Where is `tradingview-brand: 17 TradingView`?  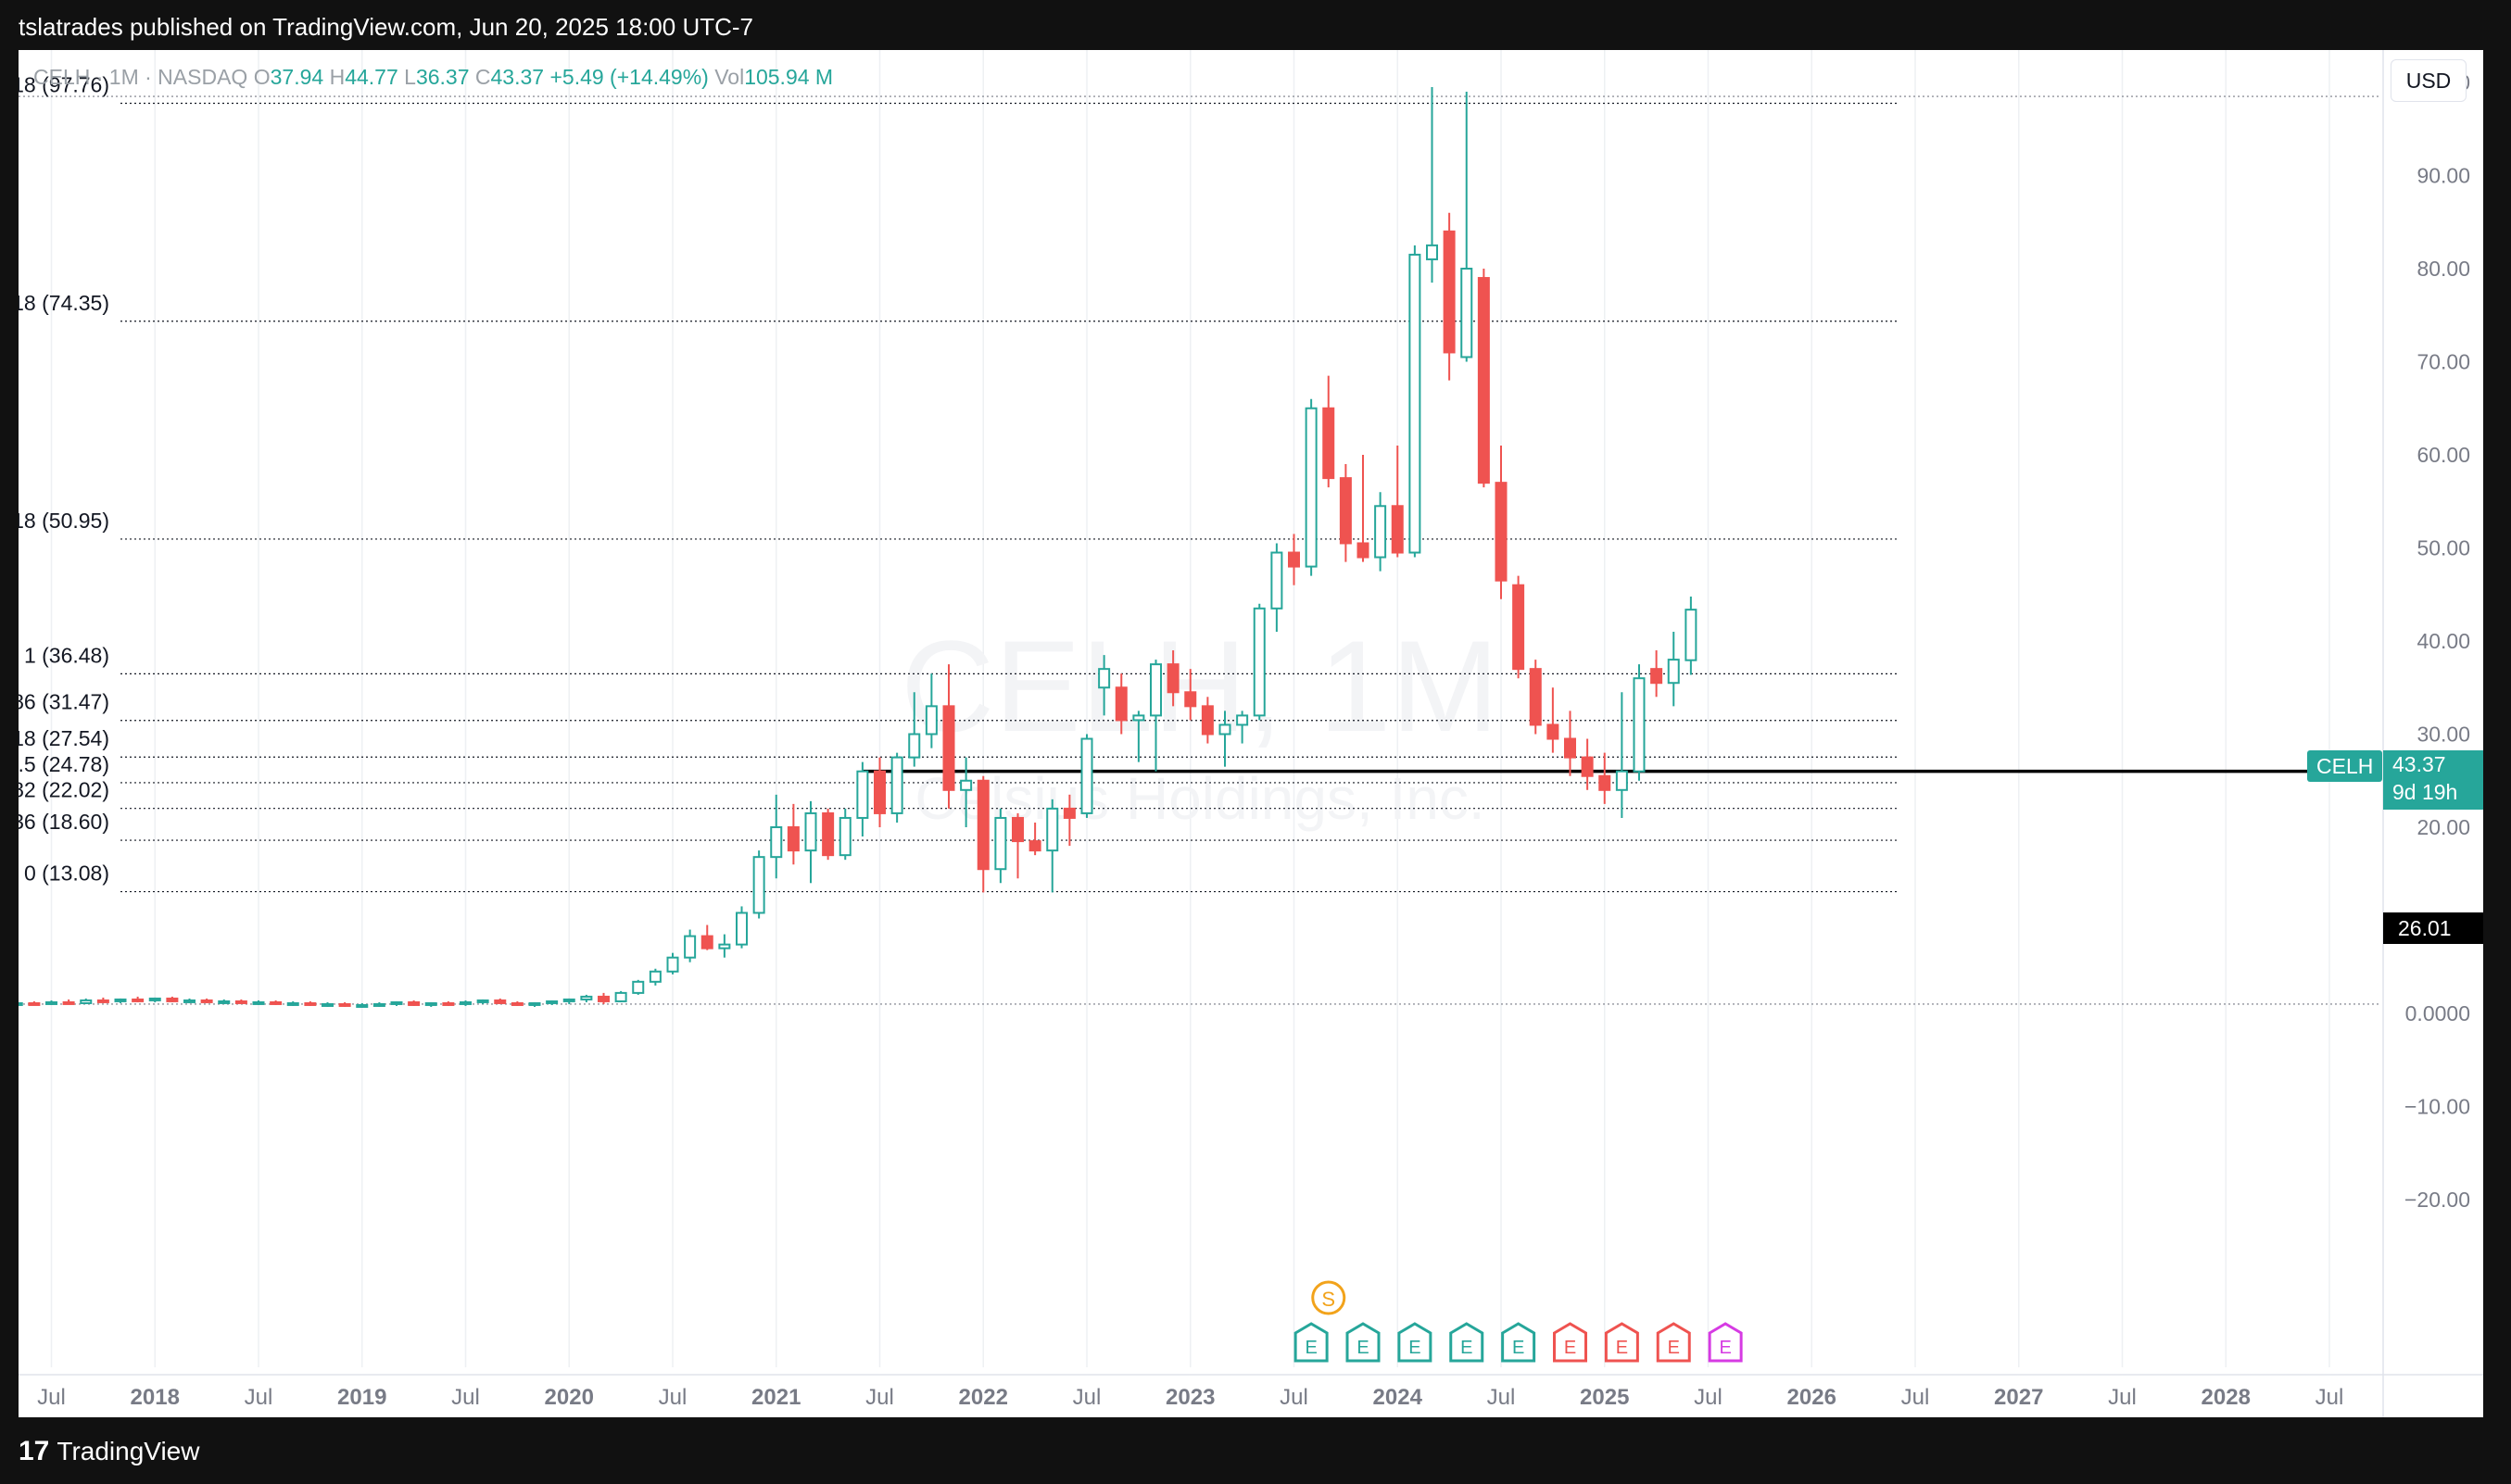
tradingview-brand: 17 TradingView is located at coordinates (109, 1451).